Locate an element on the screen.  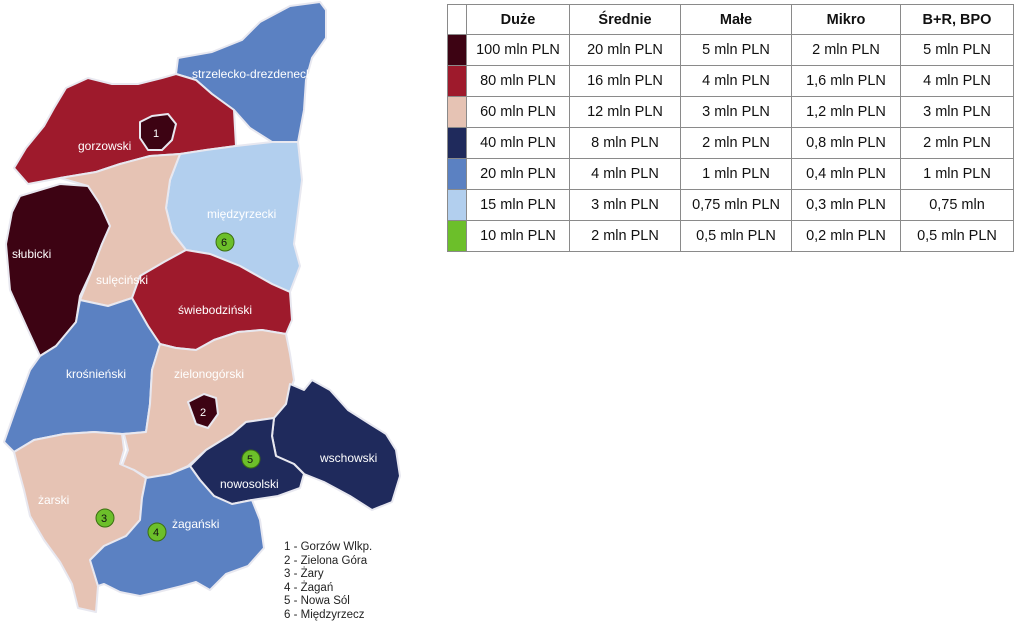
legend-cell: 0,75 mln is located at coordinates (957, 205).